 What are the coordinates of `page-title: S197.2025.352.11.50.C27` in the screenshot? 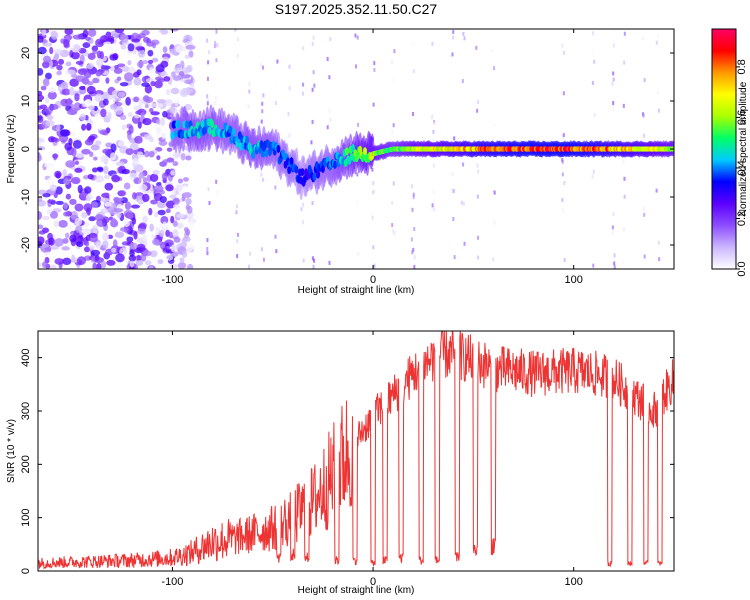 It's located at (356, 9).